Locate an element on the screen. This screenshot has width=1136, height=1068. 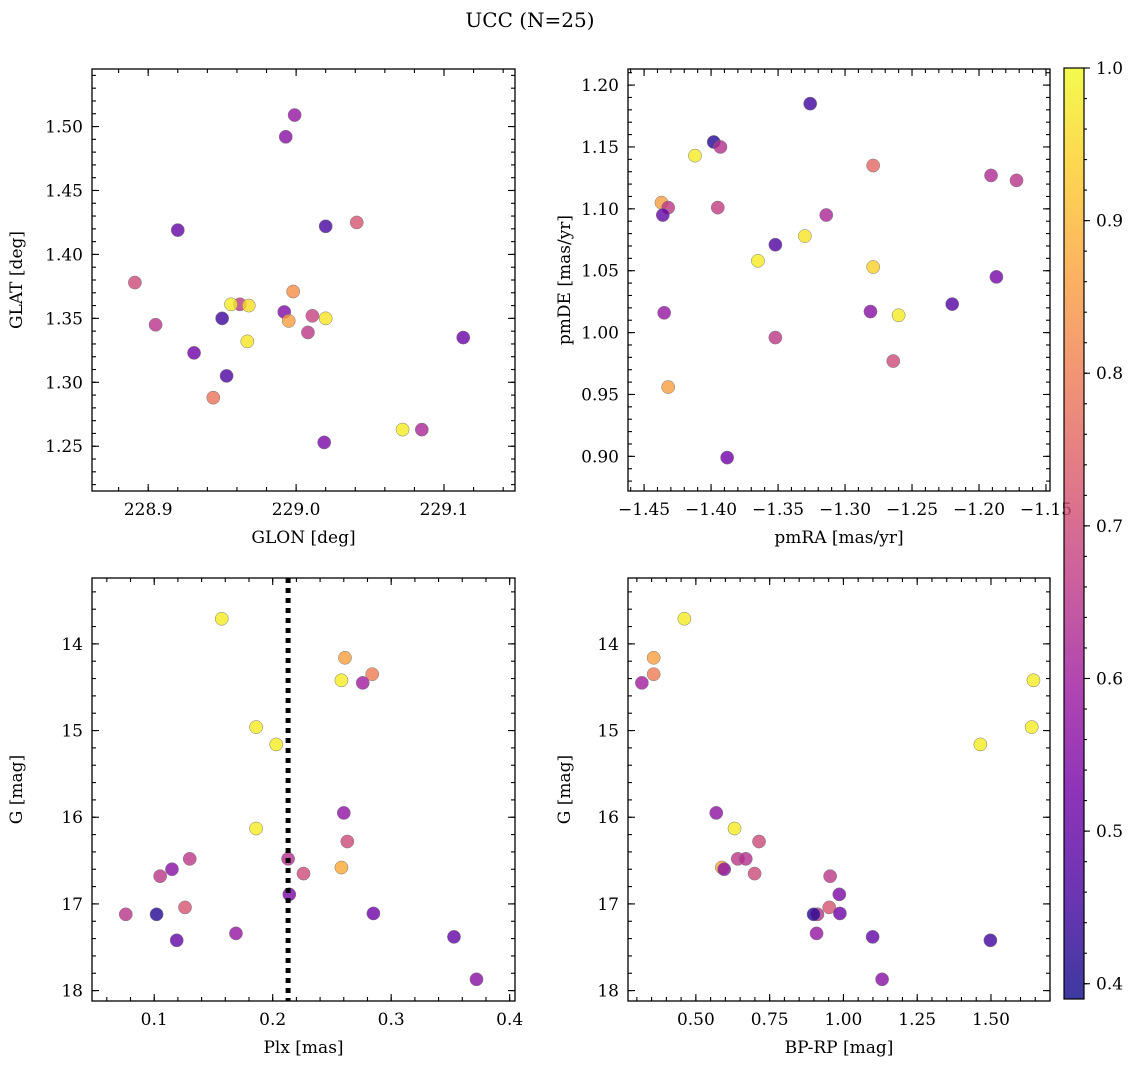
y-tick-label: 1.15 is located at coordinates (600, 148).